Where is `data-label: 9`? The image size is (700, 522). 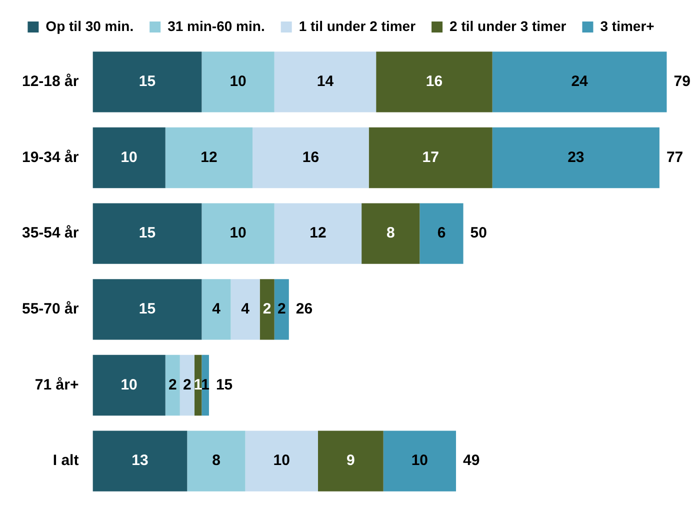 data-label: 9 is located at coordinates (350, 461).